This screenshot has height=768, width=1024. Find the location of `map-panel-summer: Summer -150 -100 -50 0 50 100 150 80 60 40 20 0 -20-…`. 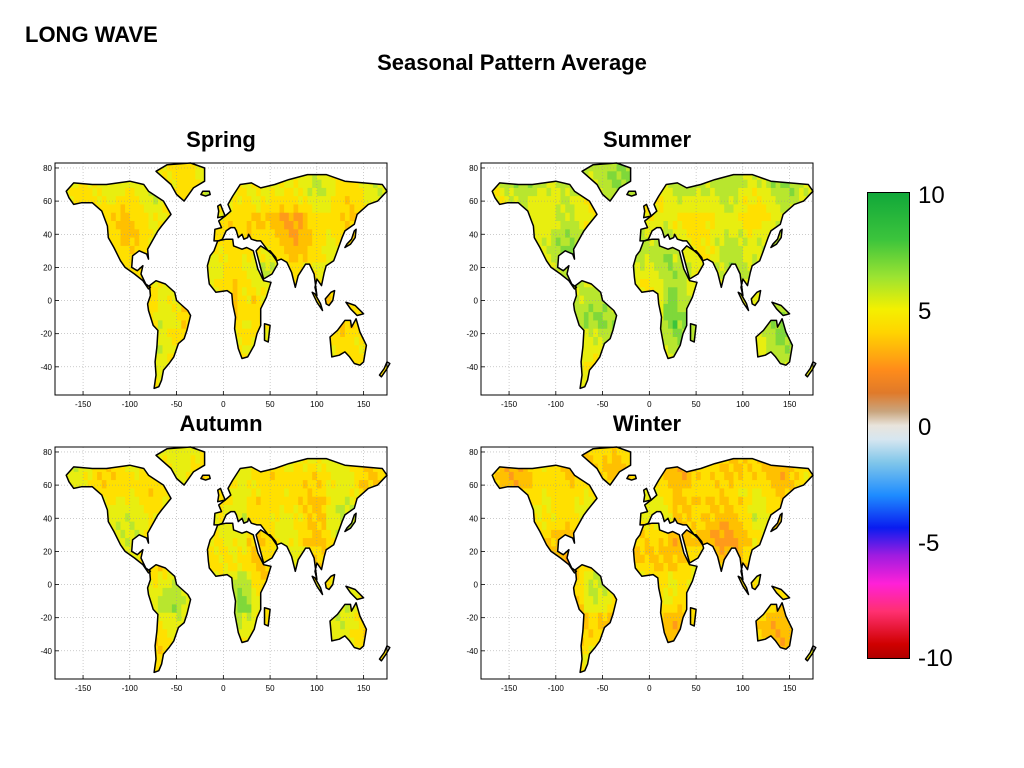

map-panel-summer: Summer -150 -100 -50 0 50 100 150 80 60 40 20 0 -20-… is located at coordinates (641, 268).